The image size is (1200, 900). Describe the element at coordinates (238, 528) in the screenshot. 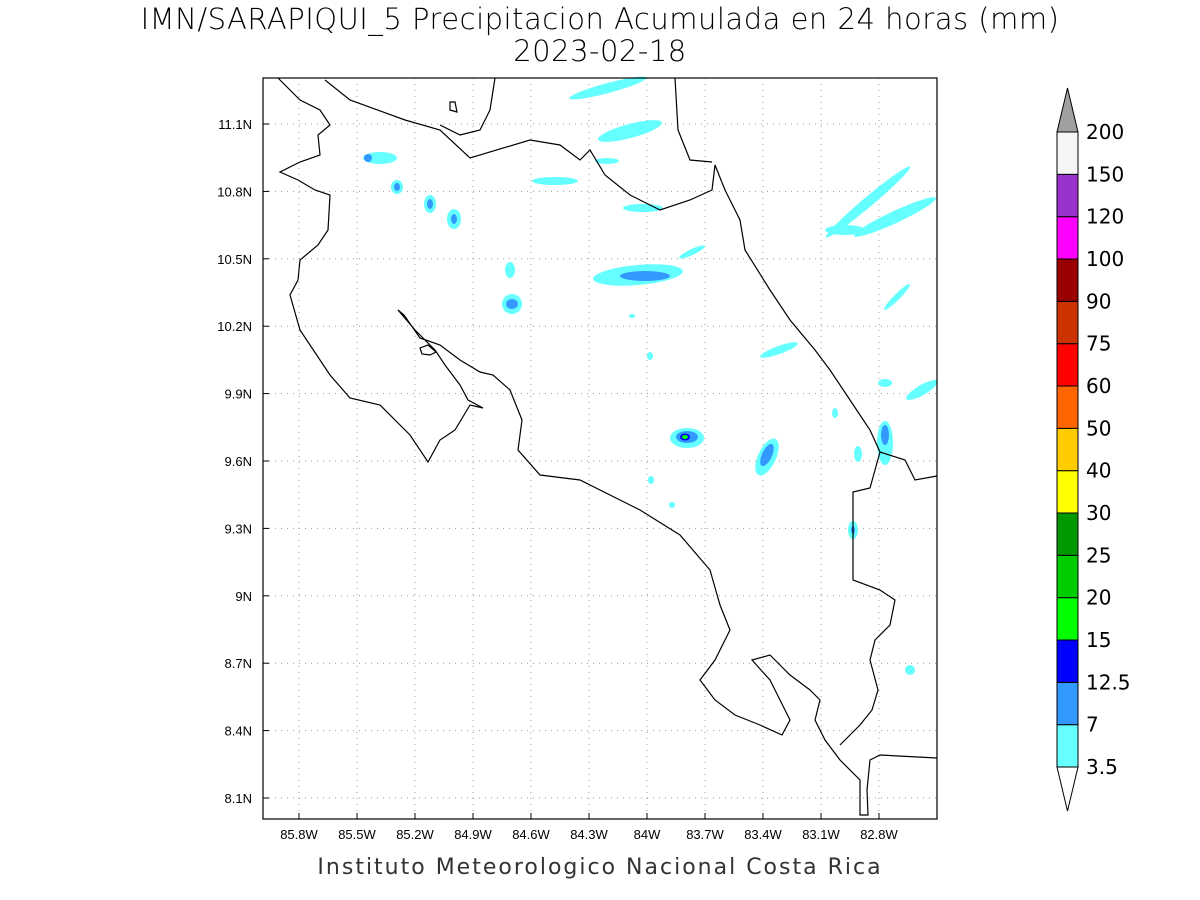

I see `lat-tick-label: 9.3N` at that location.